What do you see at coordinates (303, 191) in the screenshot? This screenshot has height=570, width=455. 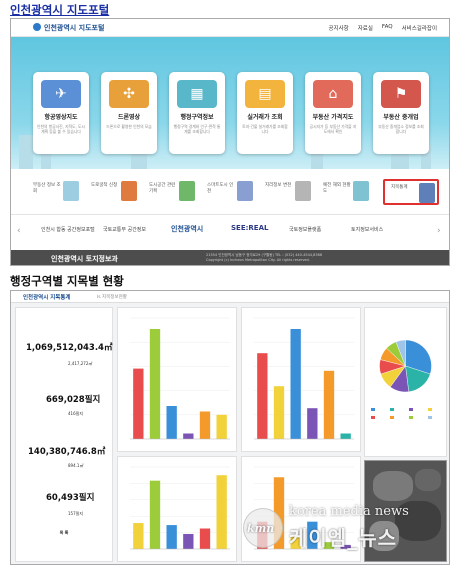 I see `history-map-icon` at bounding box center [303, 191].